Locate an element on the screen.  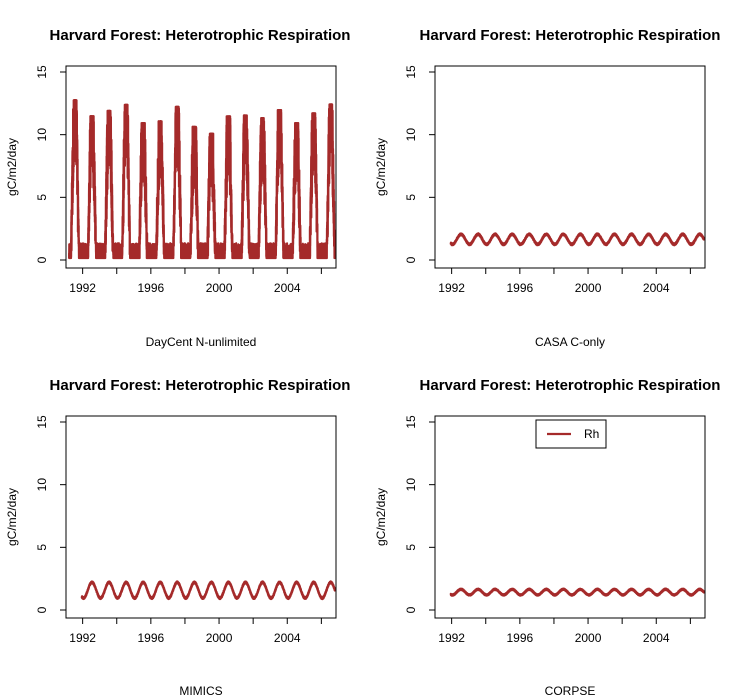
x-axis-label: MIMICS is located at coordinates (200, 691).